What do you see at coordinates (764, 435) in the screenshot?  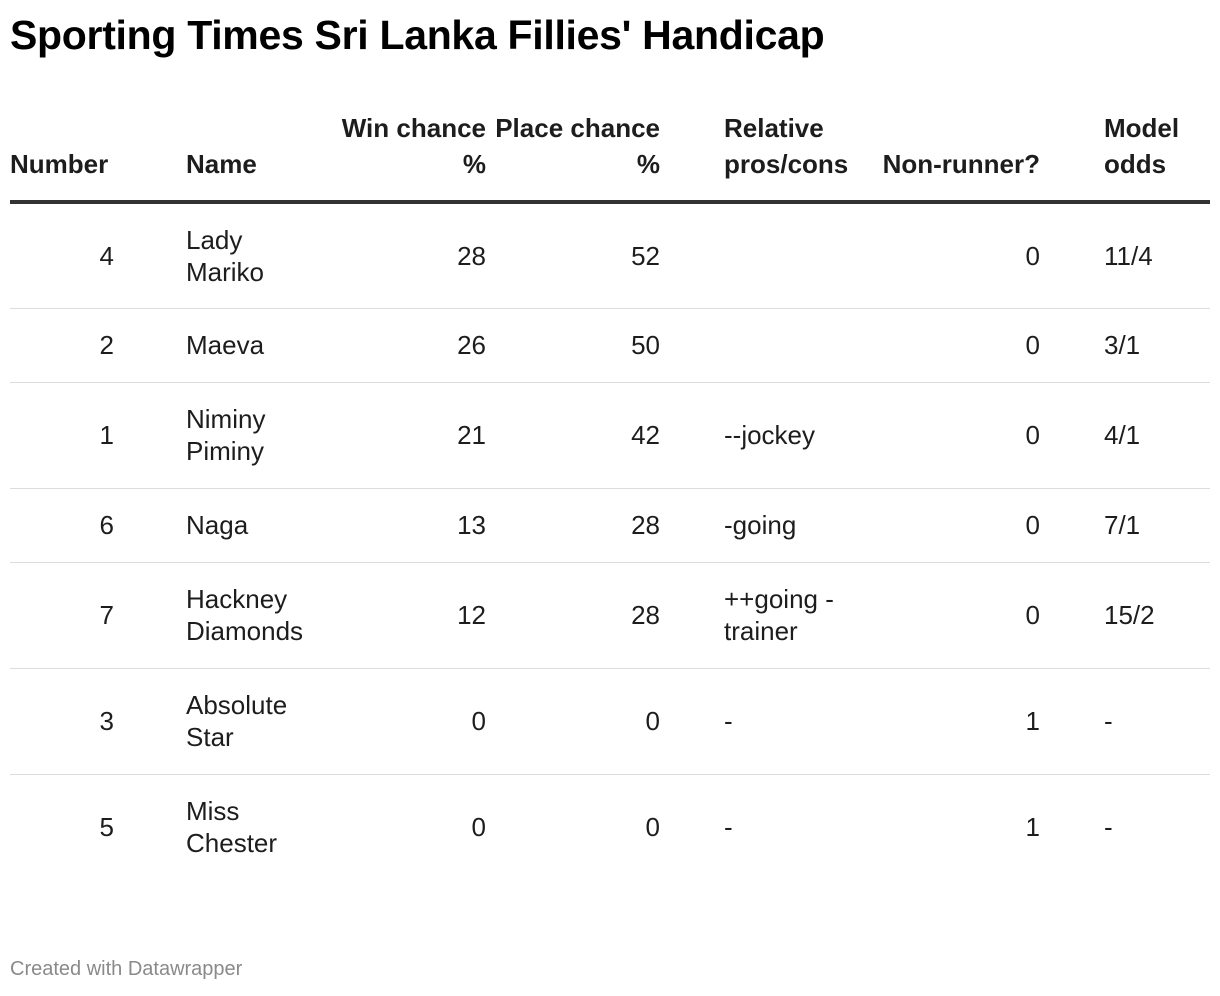 I see `cell-relative-pros-cons: --jockey` at bounding box center [764, 435].